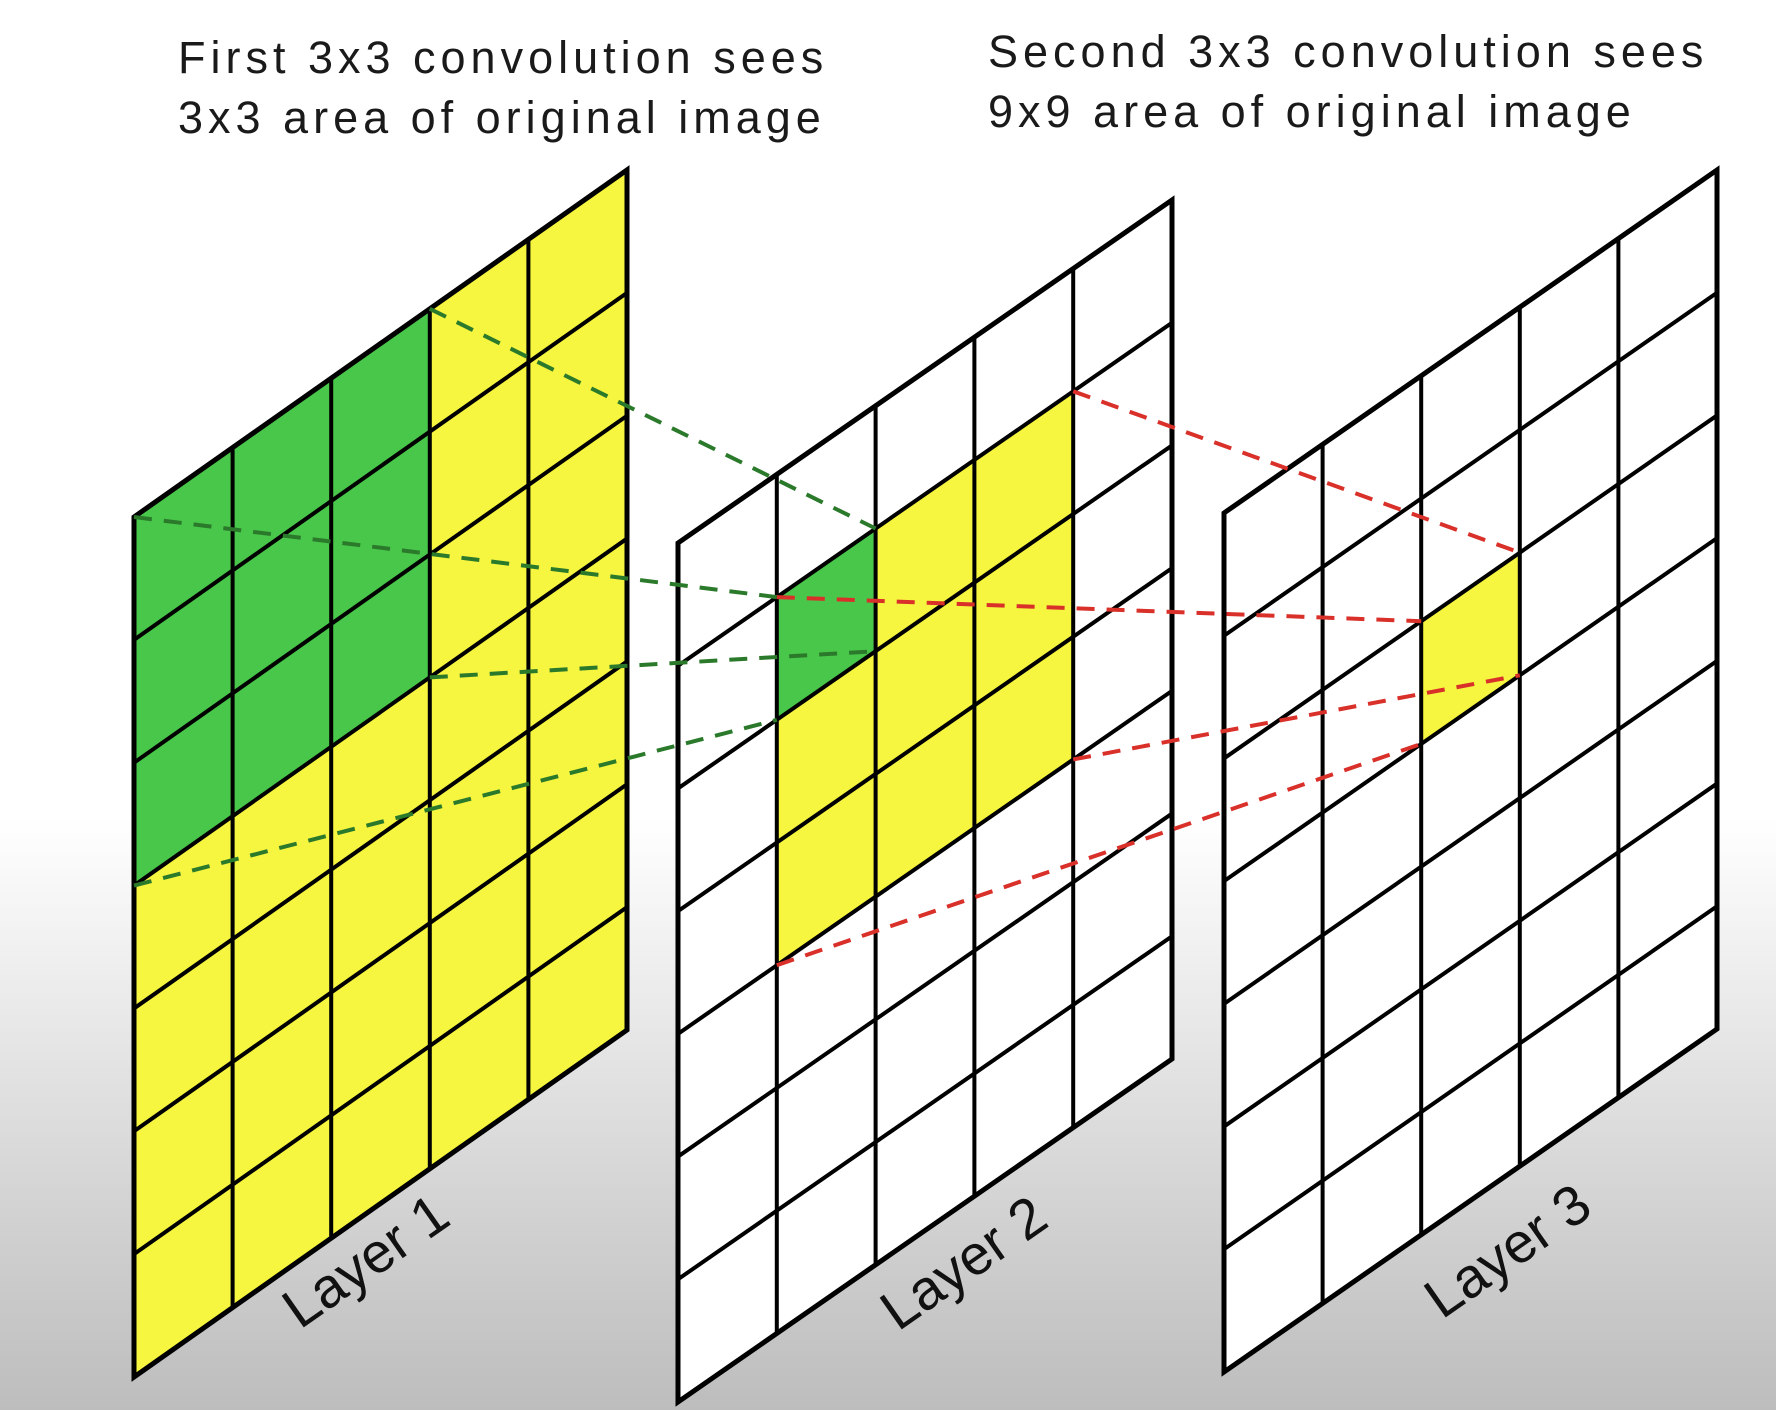 This screenshot has height=1410, width=1776. Describe the element at coordinates (1348, 51) in the screenshot. I see `second-caption-line-1: Second 3x3 convolution sees` at that location.